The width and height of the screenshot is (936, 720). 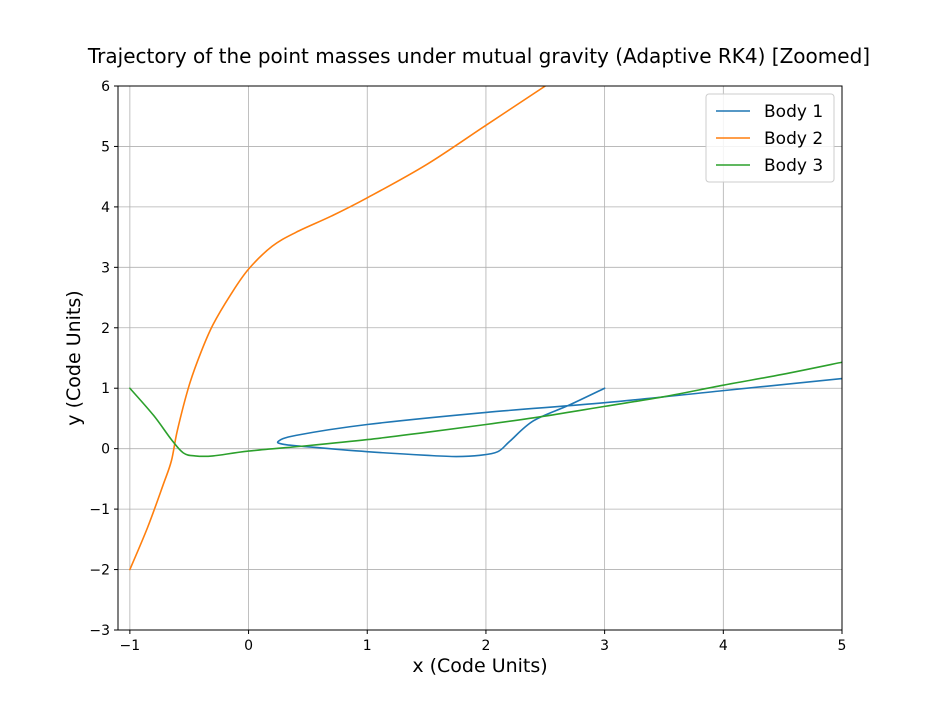 What do you see at coordinates (105, 208) in the screenshot?
I see `y-tick-label: 4` at bounding box center [105, 208].